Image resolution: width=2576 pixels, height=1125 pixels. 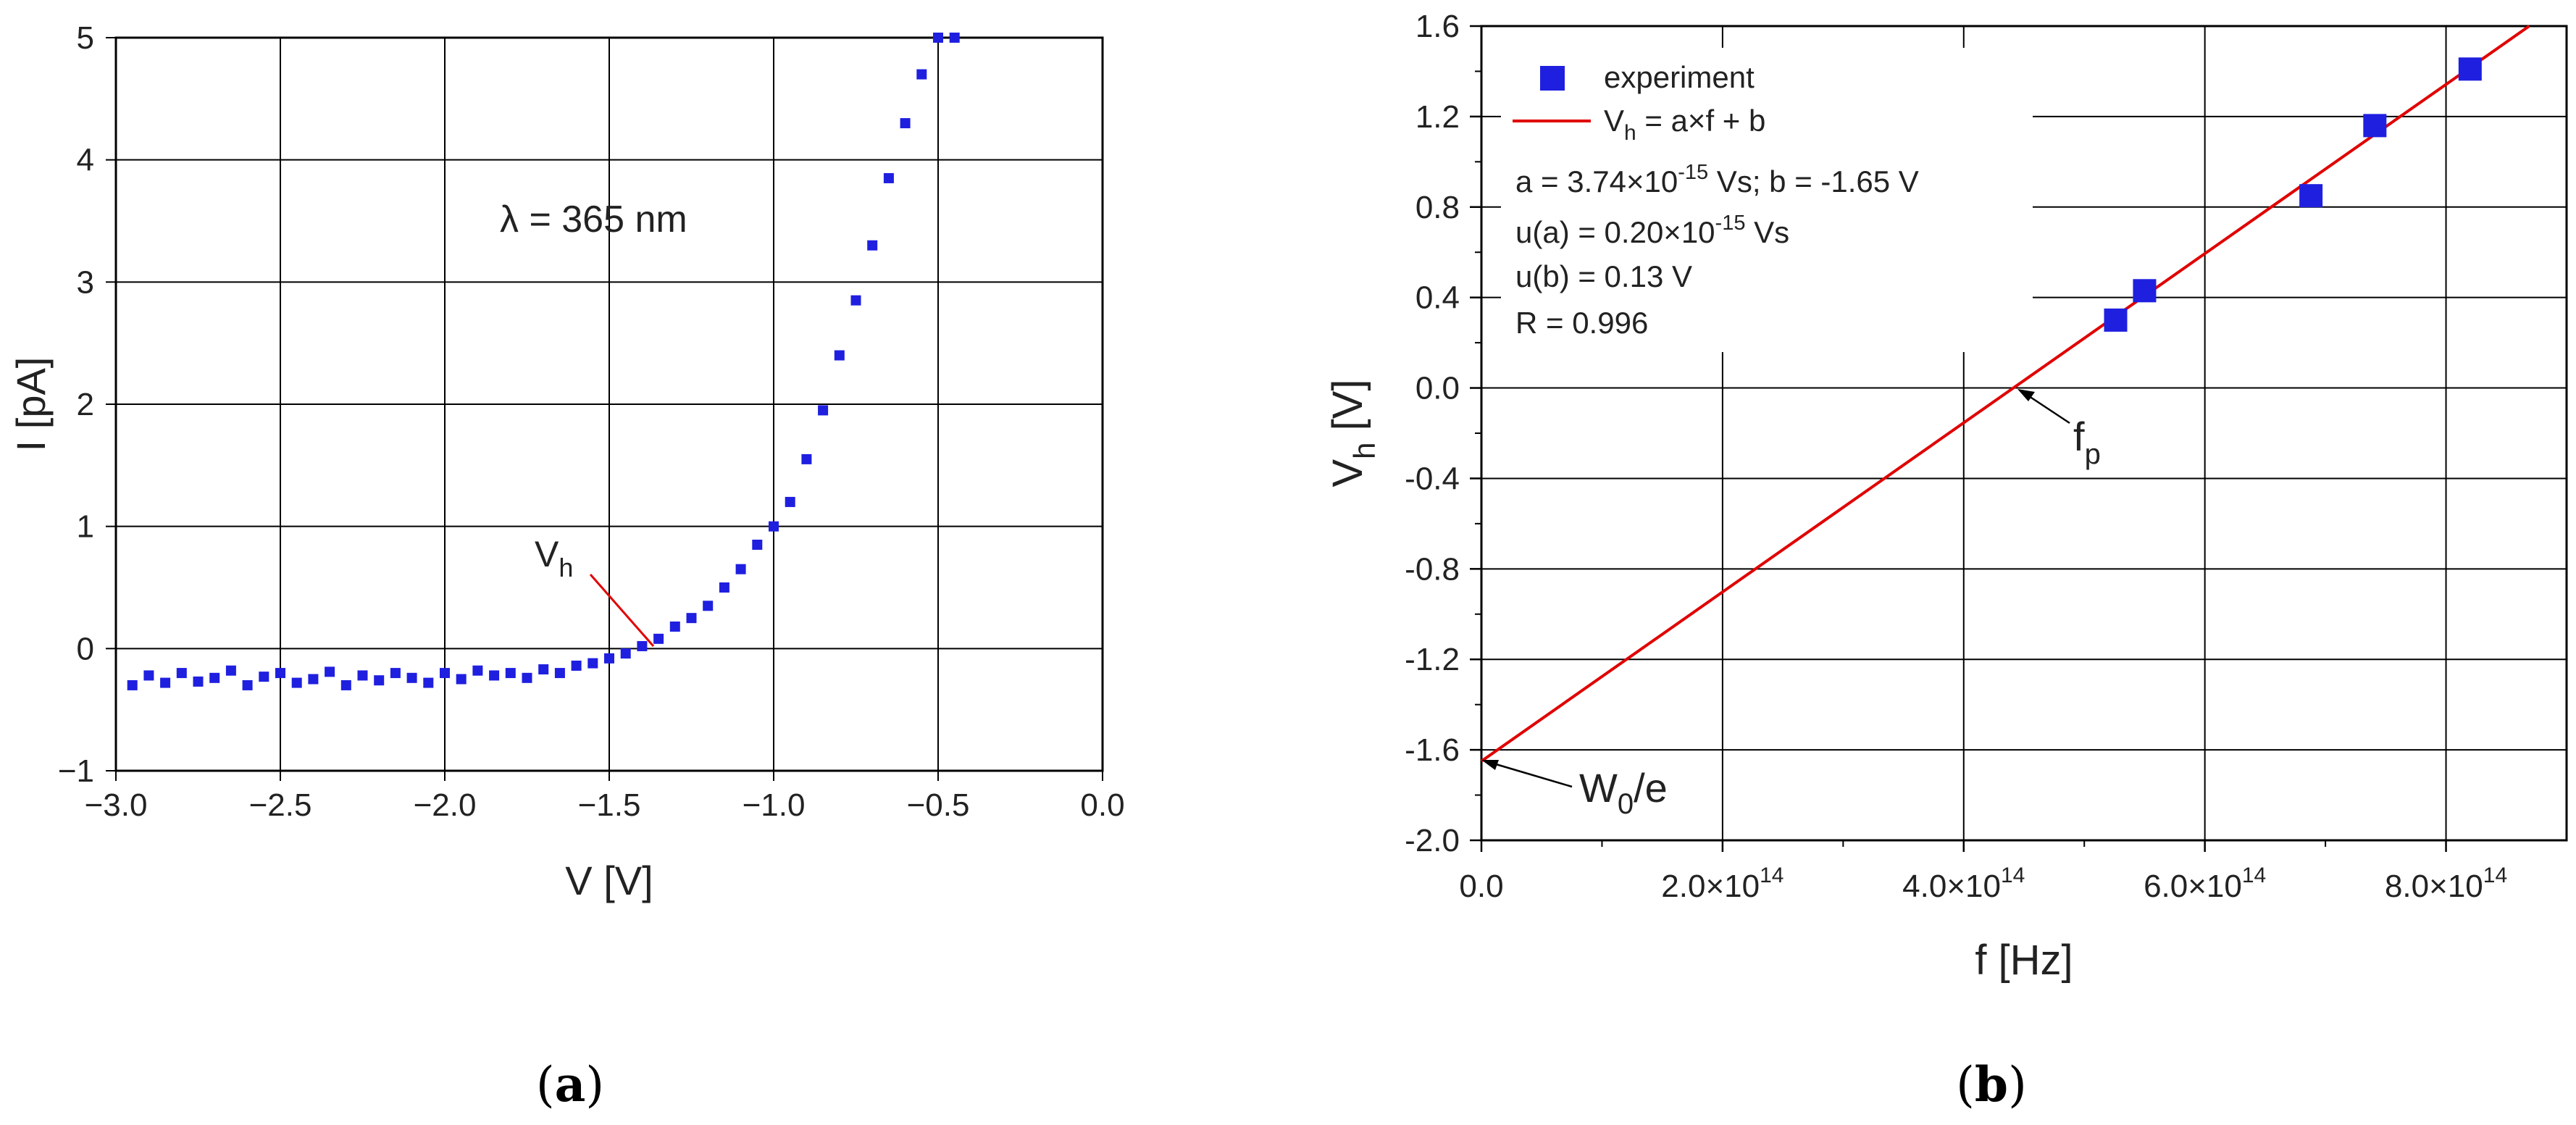 What do you see at coordinates (2205, 883) in the screenshot?
I see `x-tick-label: 6.0×10¹⁴` at bounding box center [2205, 883].